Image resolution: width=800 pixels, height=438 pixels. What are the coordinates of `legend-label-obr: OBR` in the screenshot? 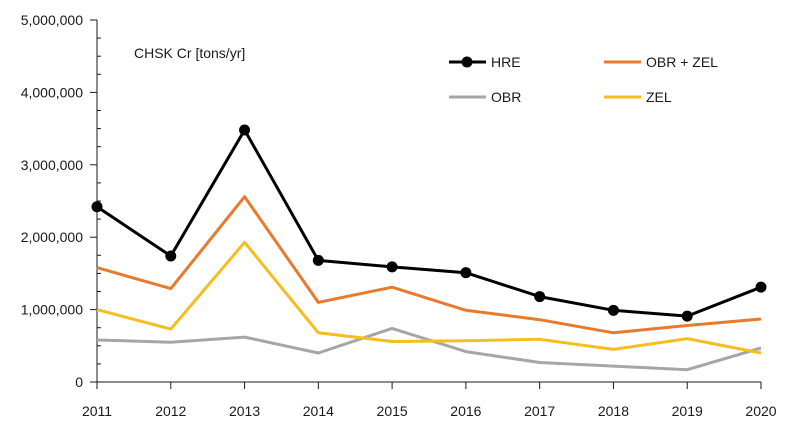 It's located at (506, 97).